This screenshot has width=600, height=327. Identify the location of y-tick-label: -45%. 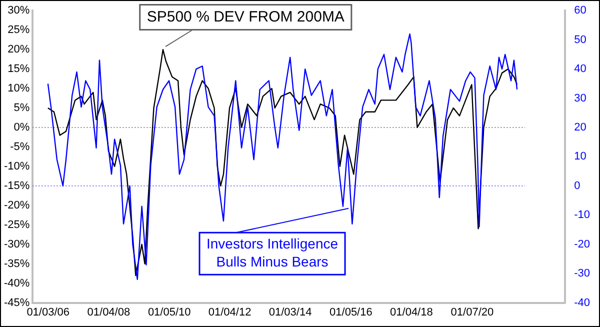
(17, 302).